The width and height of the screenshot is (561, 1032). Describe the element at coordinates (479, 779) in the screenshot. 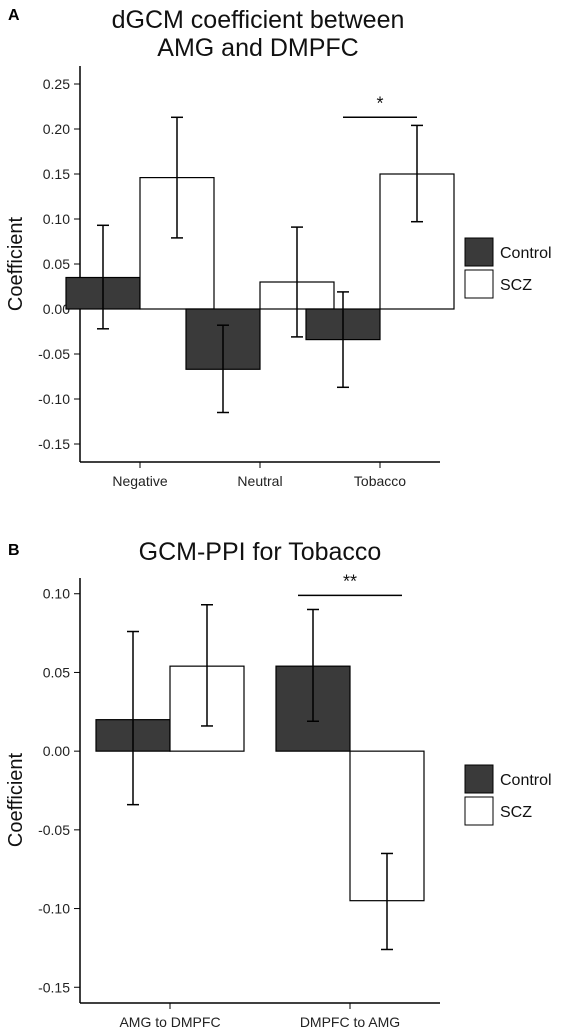

I see `panel-b-legend-control-swatch` at that location.